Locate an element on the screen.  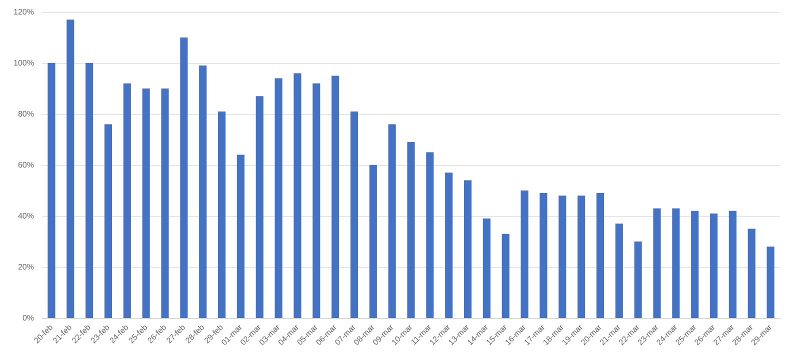
y-tick-label: 80% is located at coordinates (26, 114).